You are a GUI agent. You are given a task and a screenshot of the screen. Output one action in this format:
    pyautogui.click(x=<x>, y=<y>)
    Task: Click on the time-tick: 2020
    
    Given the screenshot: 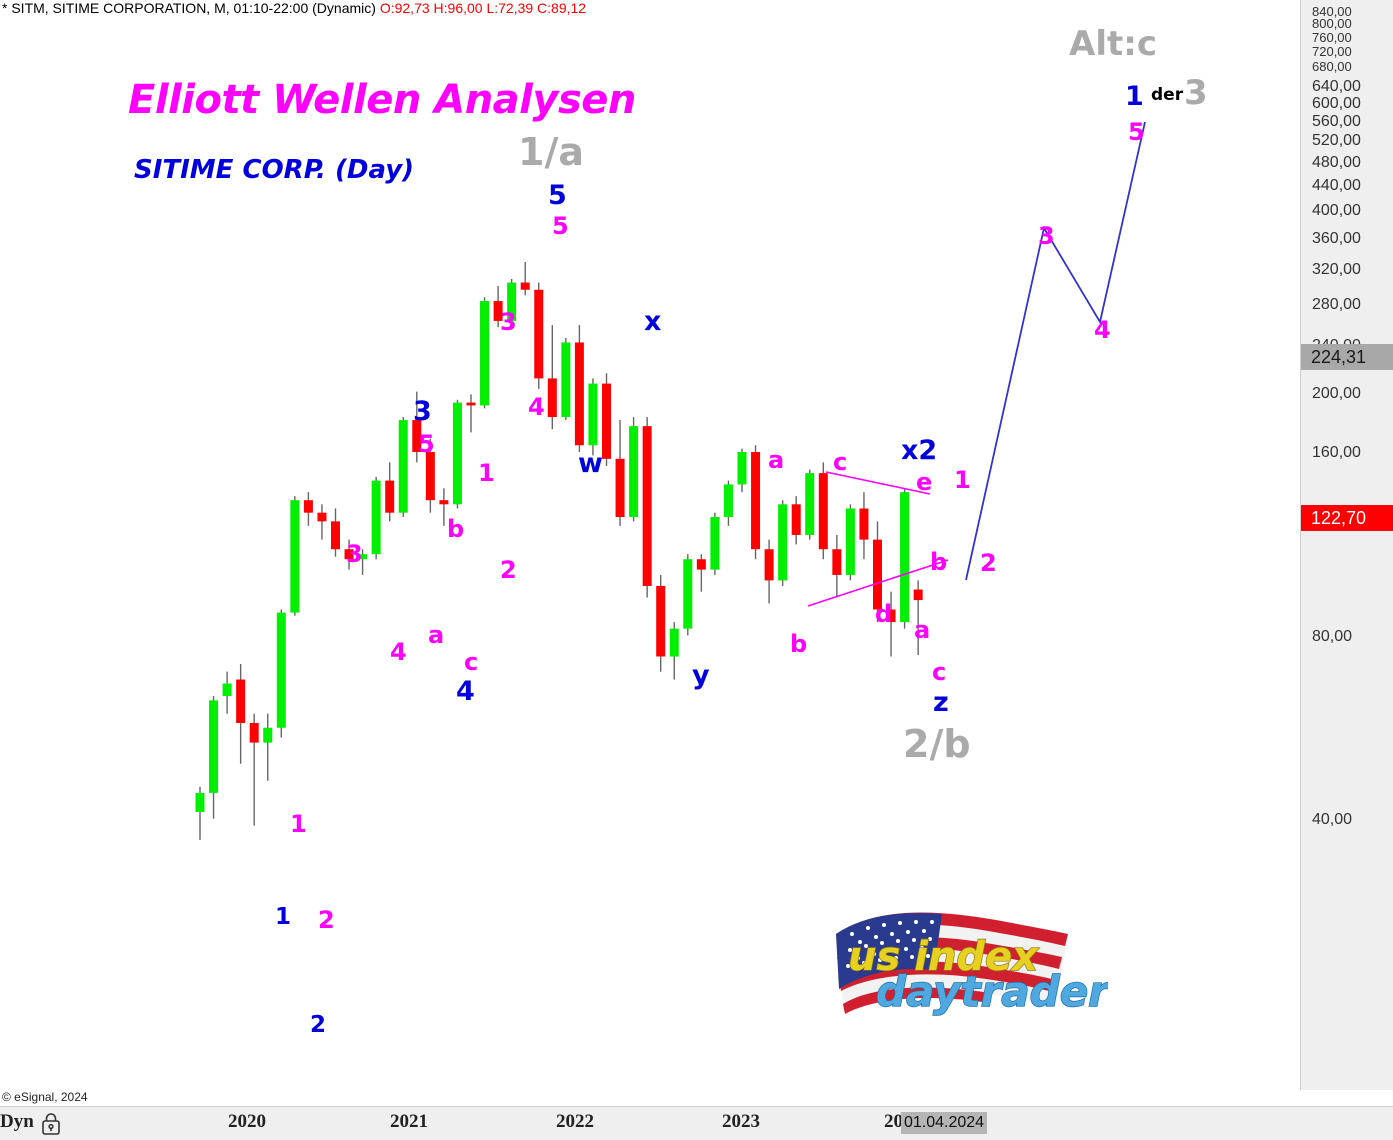 What is the action you would take?
    pyautogui.click(x=247, y=1121)
    